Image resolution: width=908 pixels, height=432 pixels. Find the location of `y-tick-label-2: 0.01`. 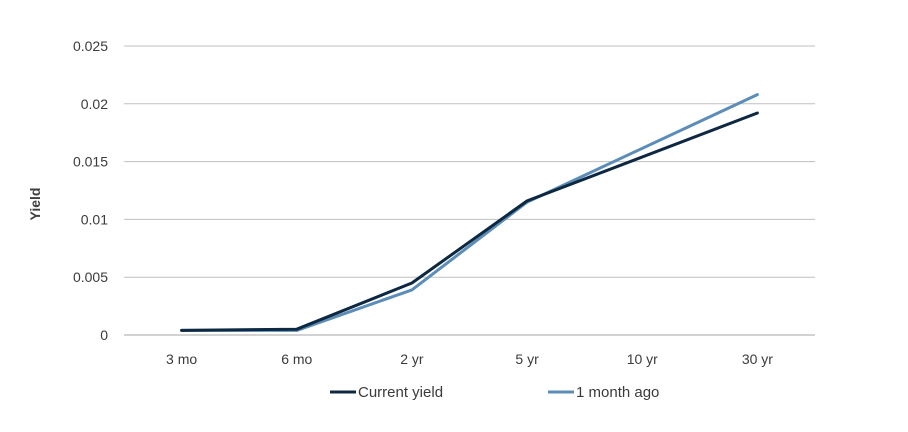

y-tick-label-2: 0.01 is located at coordinates (94, 219).